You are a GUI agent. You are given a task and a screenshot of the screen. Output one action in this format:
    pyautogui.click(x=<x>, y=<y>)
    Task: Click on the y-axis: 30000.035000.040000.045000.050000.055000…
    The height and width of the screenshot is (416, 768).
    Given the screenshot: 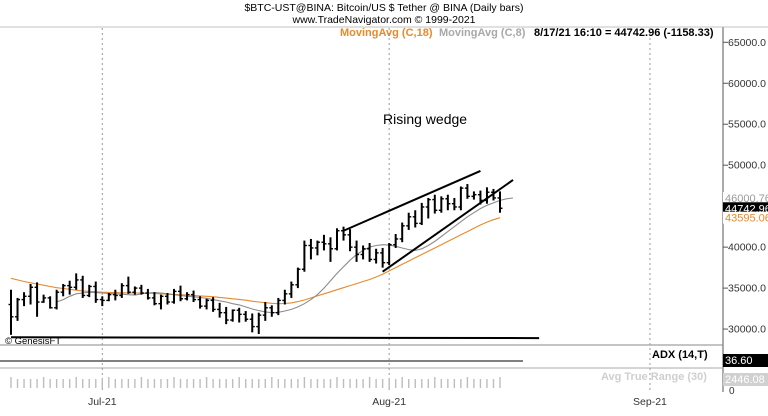 What is the action you would take?
    pyautogui.click(x=744, y=186)
    